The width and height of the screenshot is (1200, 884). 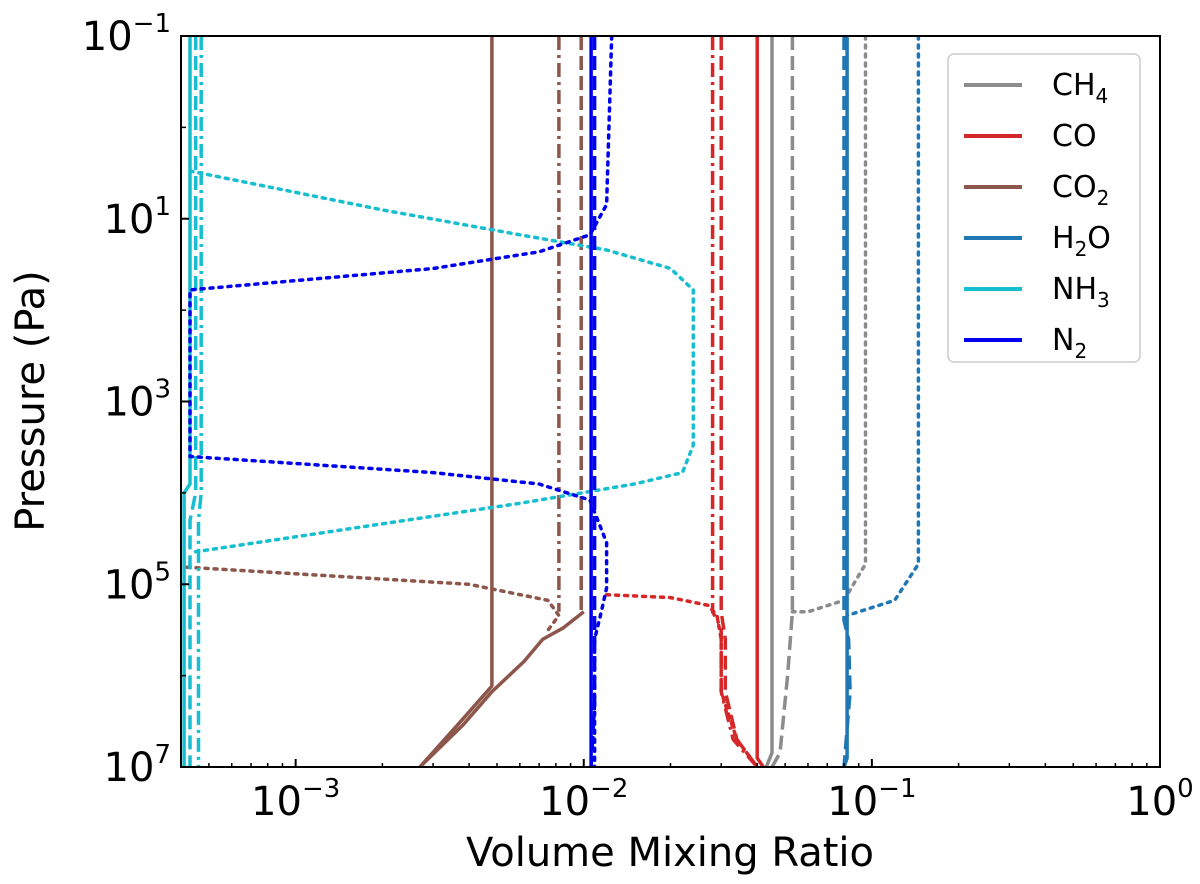 What do you see at coordinates (126, 34) in the screenshot?
I see `y-tick-label: 10⁻¹` at bounding box center [126, 34].